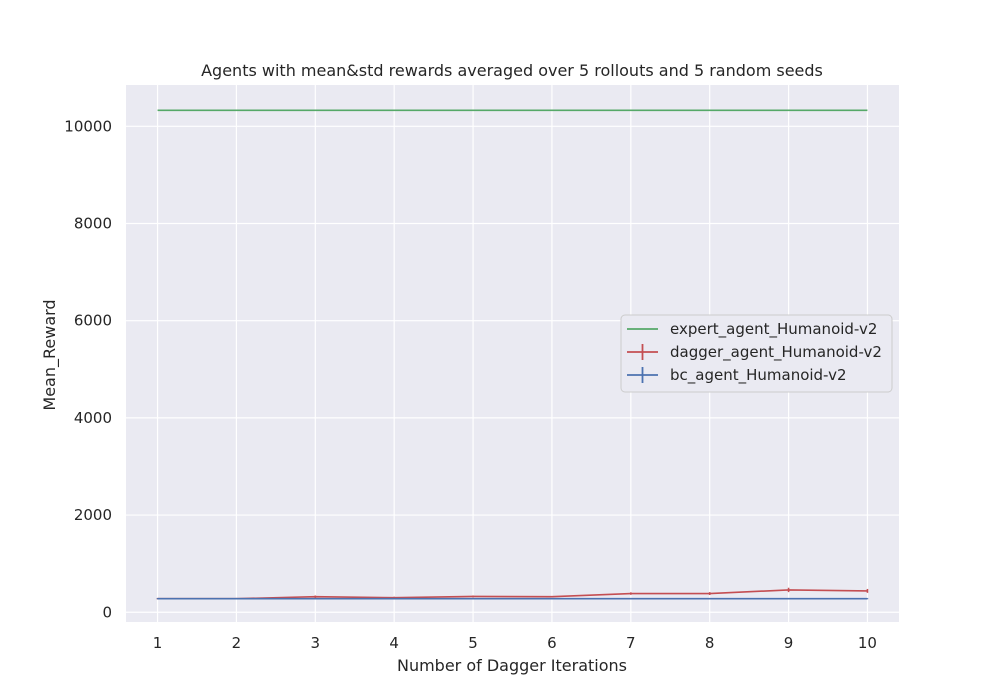 This screenshot has height=700, width=1000. What do you see at coordinates (93, 418) in the screenshot?
I see `y-tick-label: 4000` at bounding box center [93, 418].